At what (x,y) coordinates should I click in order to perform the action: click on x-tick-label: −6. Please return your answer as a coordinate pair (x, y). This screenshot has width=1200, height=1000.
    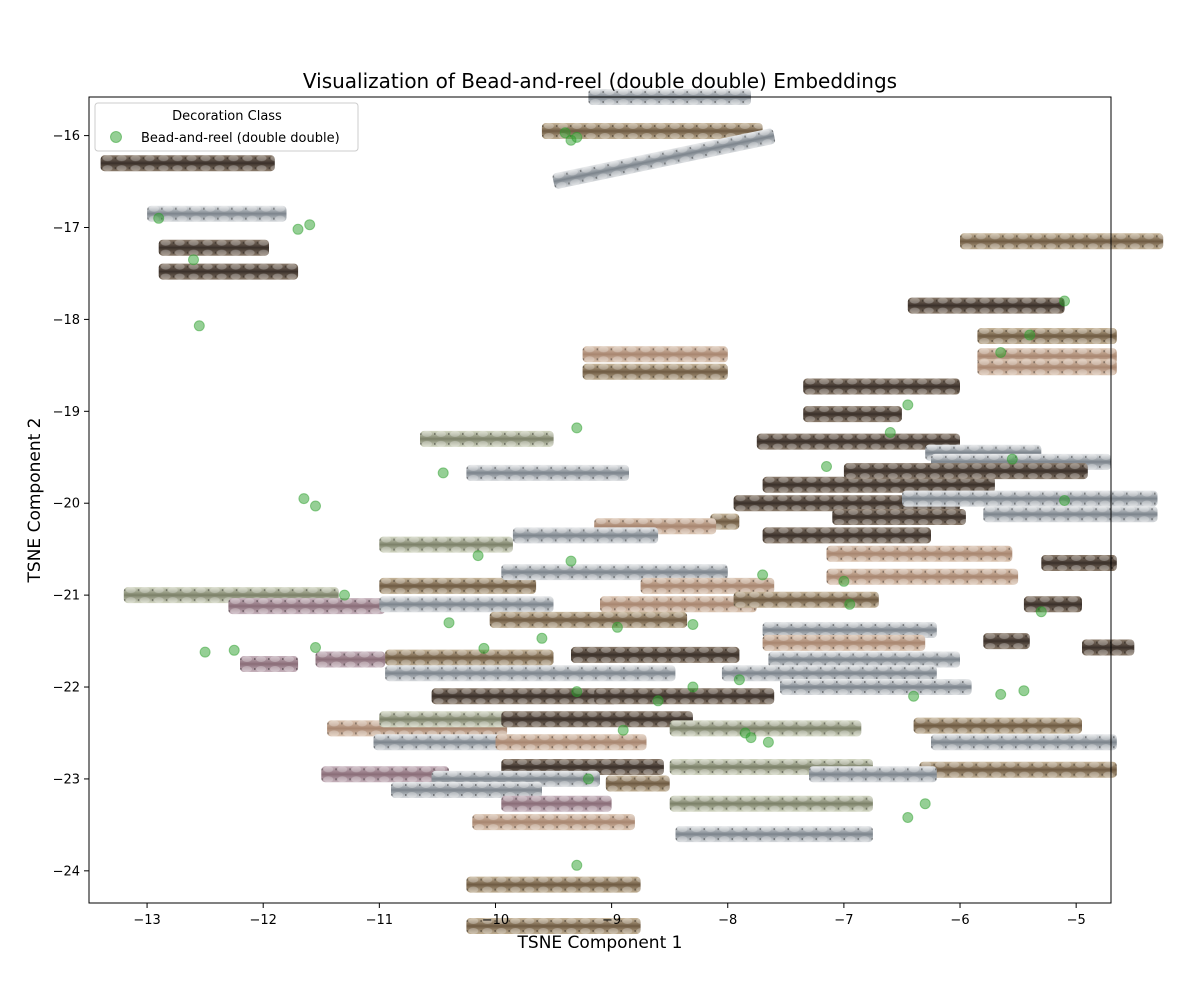
    Looking at the image, I should click on (959, 920).